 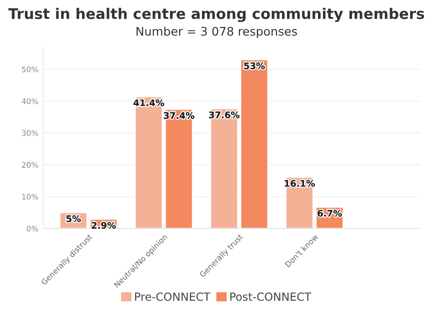 What do you see at coordinates (224, 114) in the screenshot?
I see `data-label: 37.6%` at bounding box center [224, 114].